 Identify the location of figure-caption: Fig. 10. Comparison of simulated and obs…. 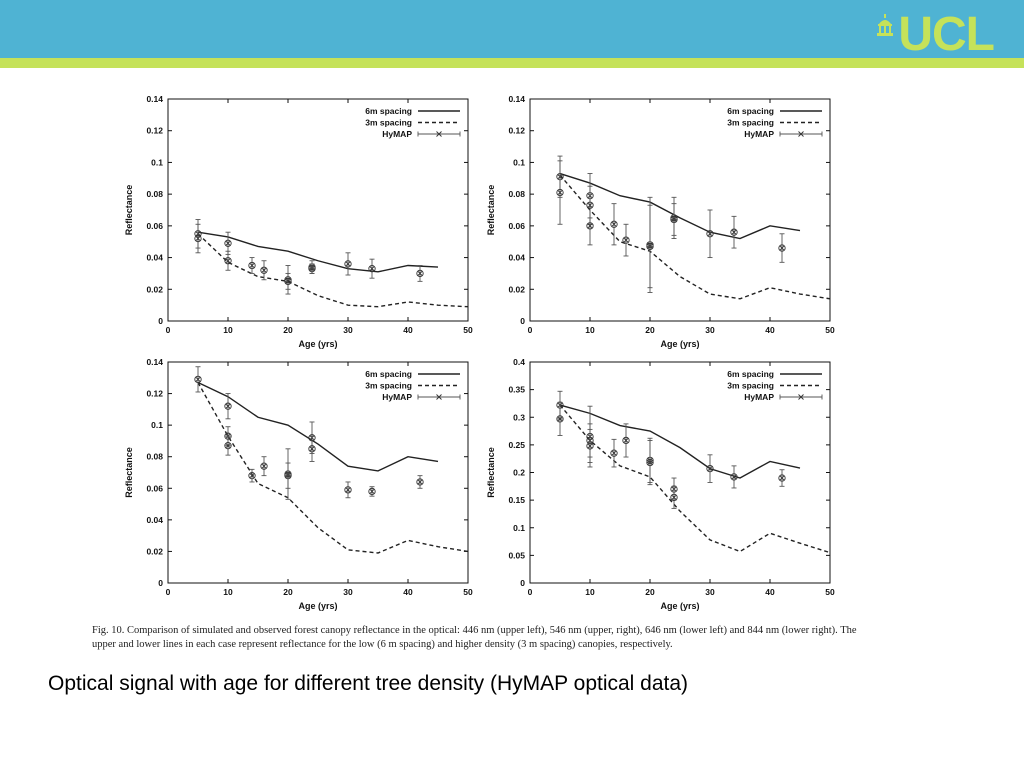
(474, 637).